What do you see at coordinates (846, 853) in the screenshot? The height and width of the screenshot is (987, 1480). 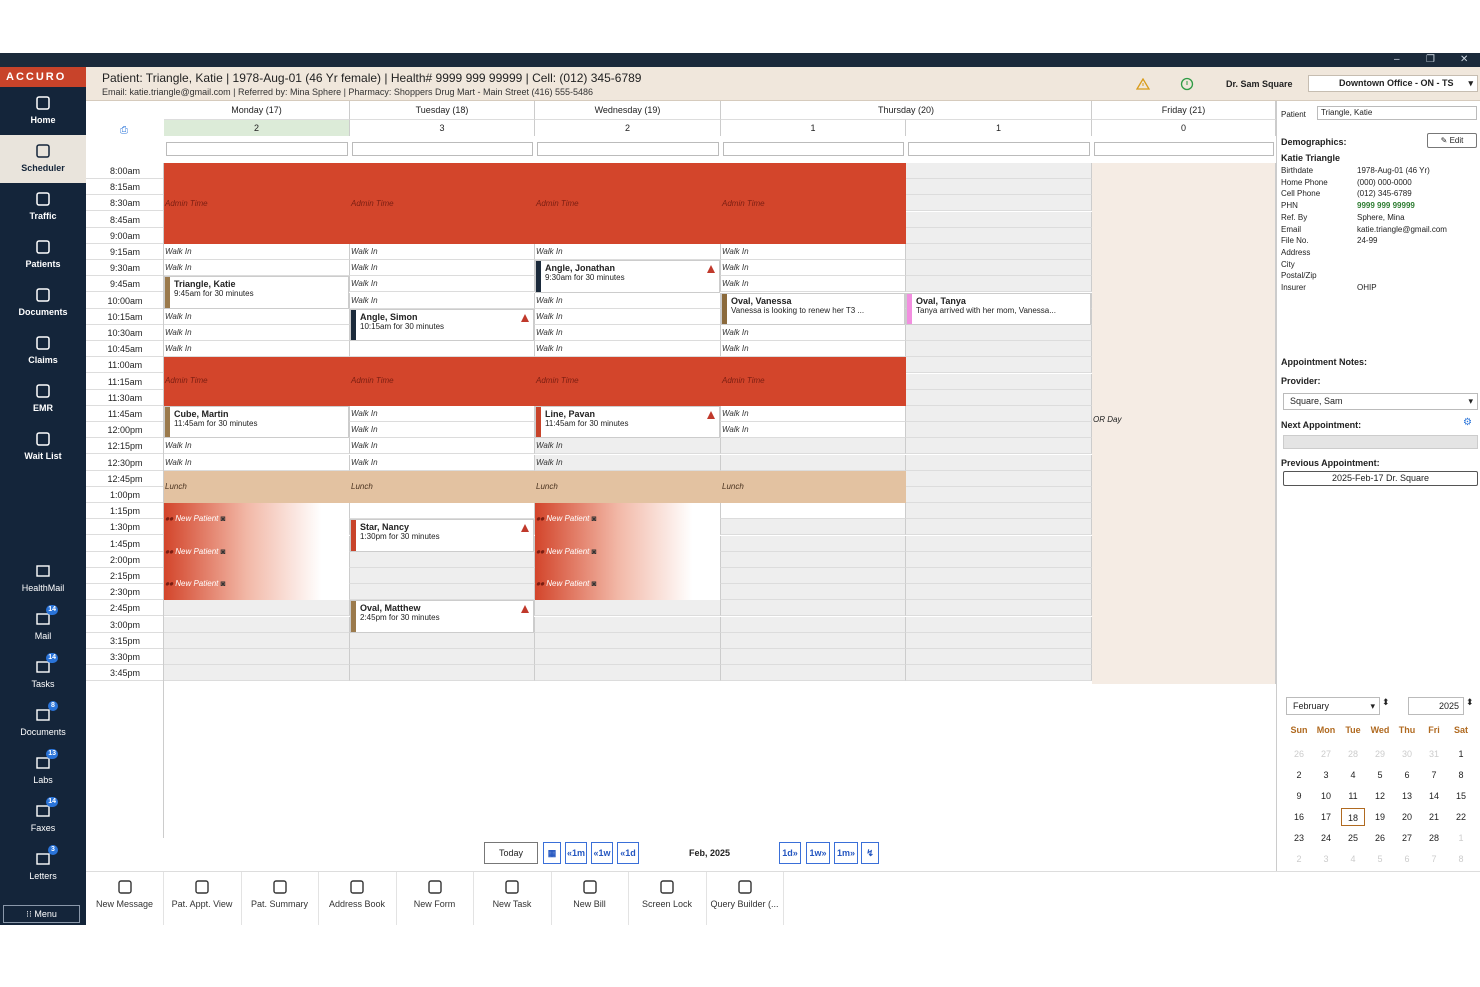 I see `forward-month-button: 1m»` at bounding box center [846, 853].